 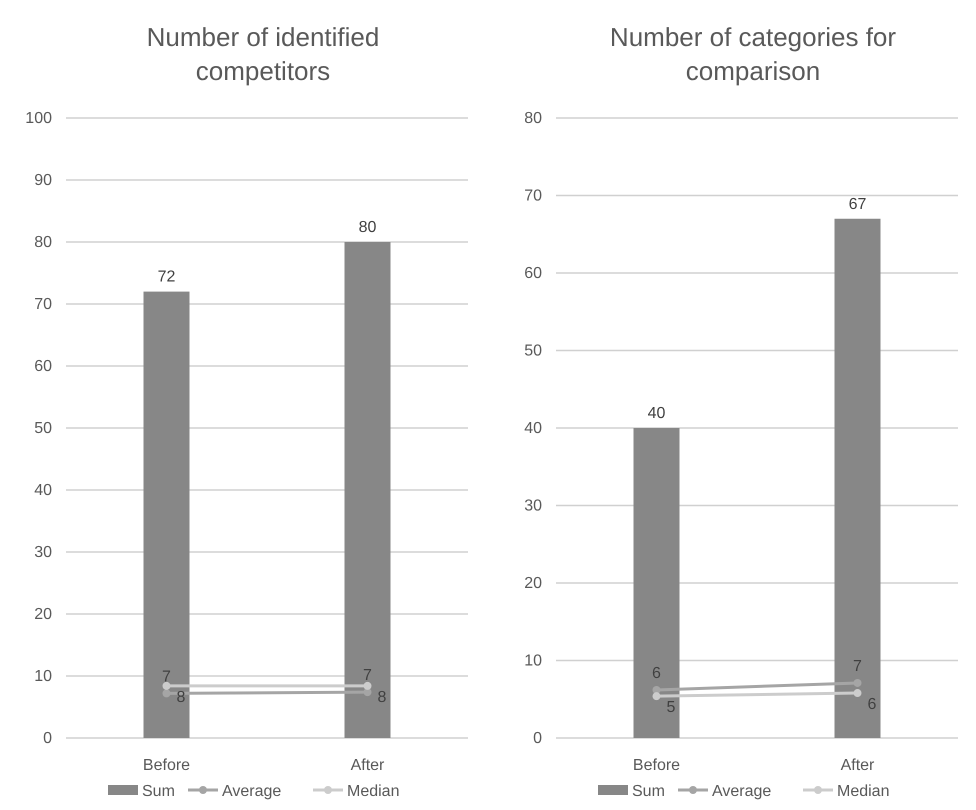 What do you see at coordinates (753, 54) in the screenshot?
I see `chart-title: Number of categories for comparison` at bounding box center [753, 54].